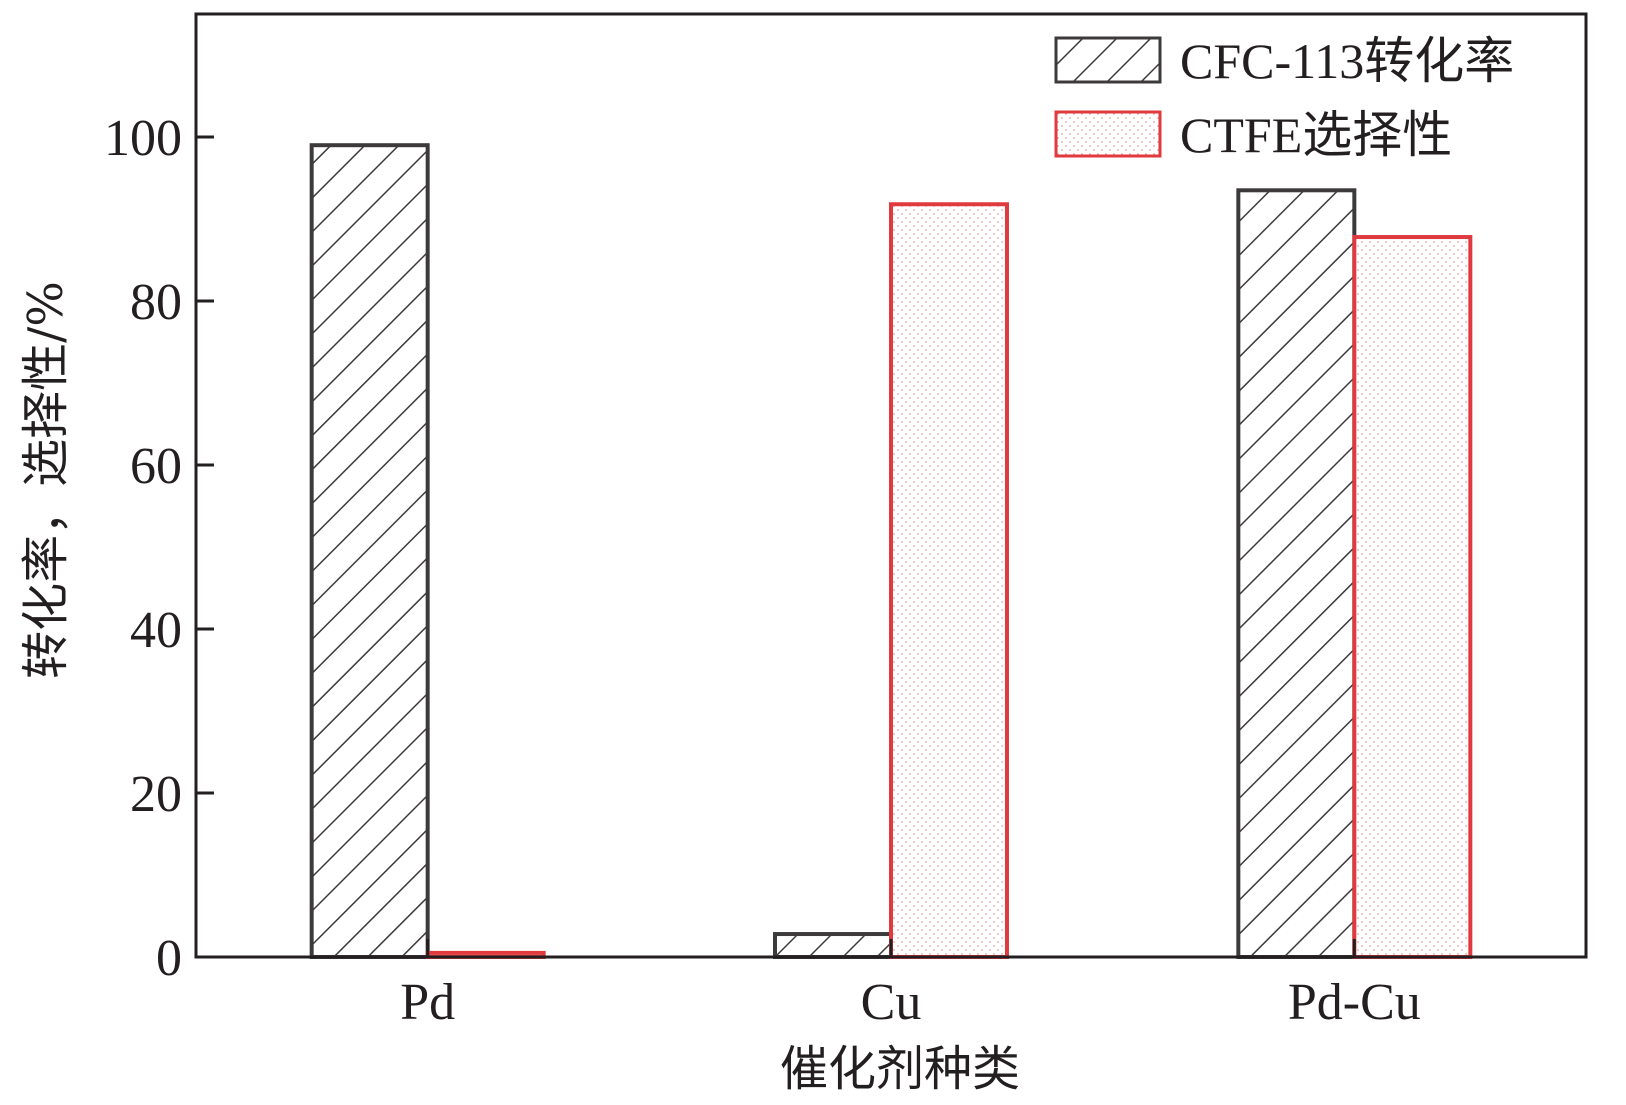  Describe the element at coordinates (1354, 1002) in the screenshot. I see `x-tick-label: Pd-Cu` at that location.